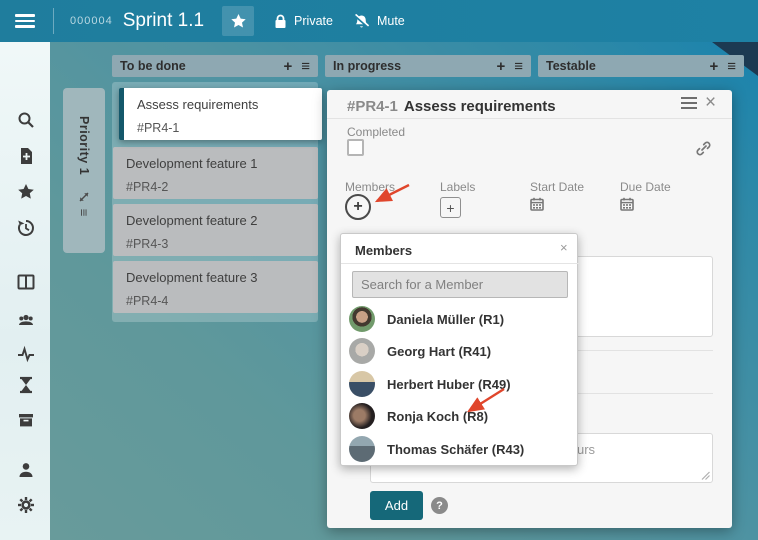 Image resolution: width=758 pixels, height=540 pixels. What do you see at coordinates (384, 250) in the screenshot?
I see `popup-title: Members` at bounding box center [384, 250].